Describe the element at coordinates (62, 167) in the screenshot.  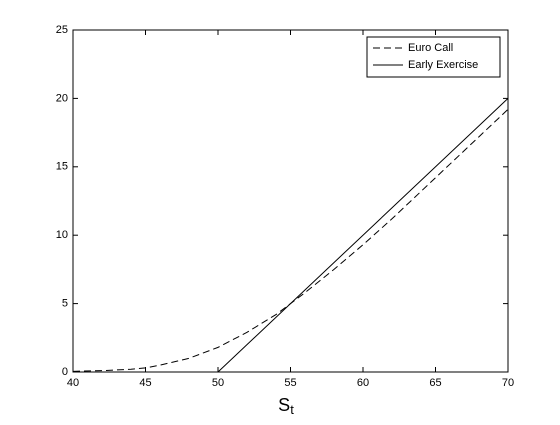
I see `y-tick-label: 15` at that location.